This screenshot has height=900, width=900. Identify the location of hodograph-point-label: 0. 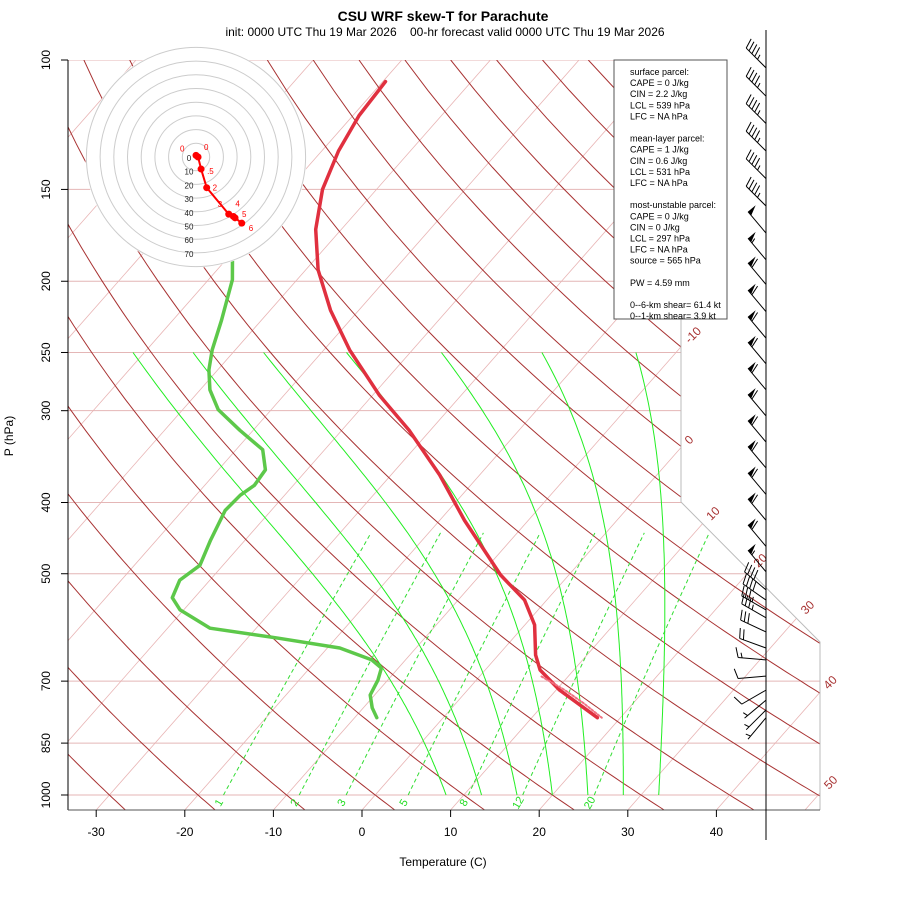
(206, 147).